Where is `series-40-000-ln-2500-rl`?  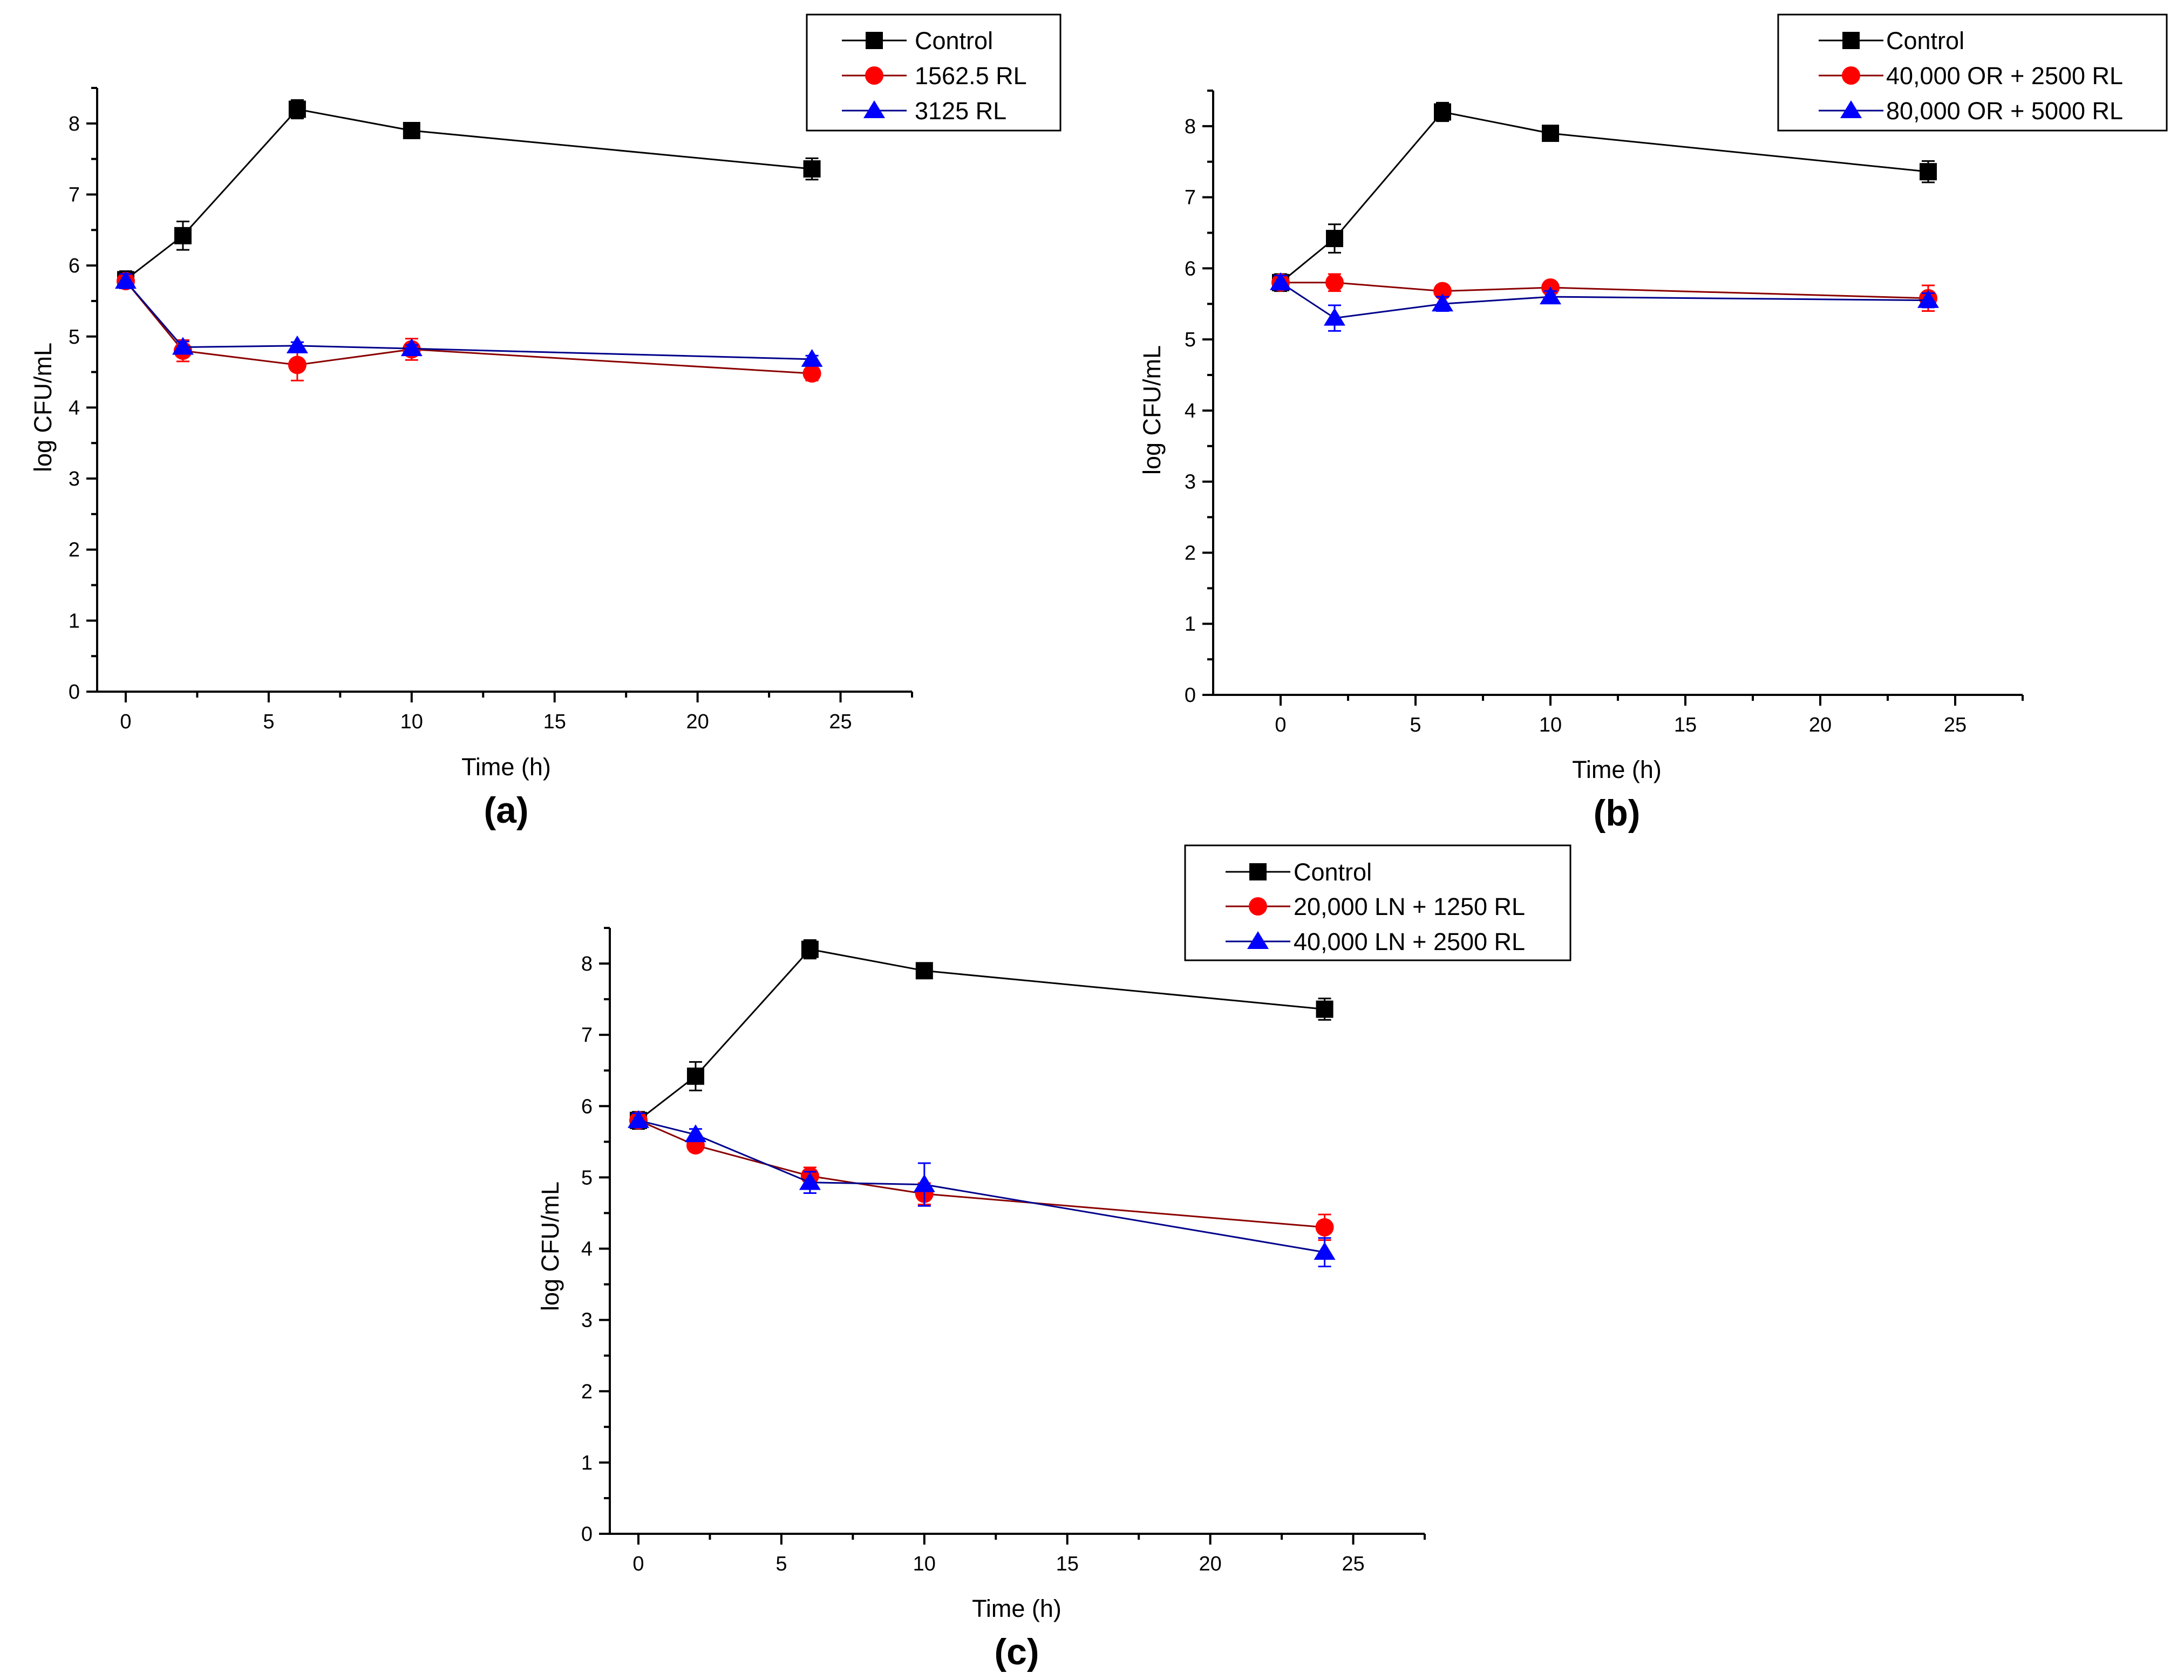 series-40-000-ln-2500-rl is located at coordinates (982, 1189).